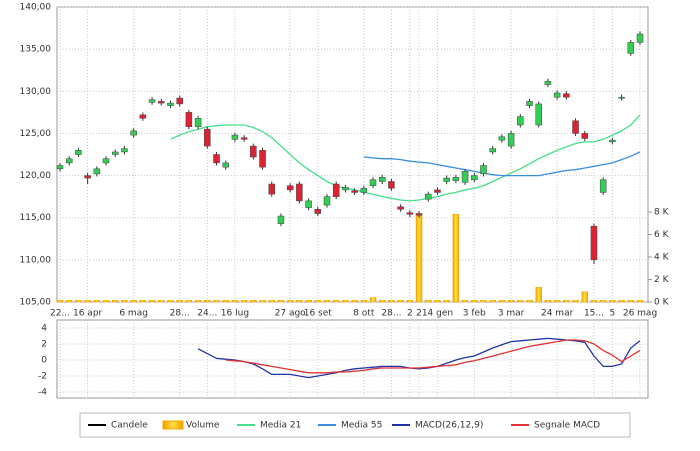 This screenshot has height=451, width=700. Describe the element at coordinates (36, 218) in the screenshot. I see `y-tick-label: 115,00` at that location.